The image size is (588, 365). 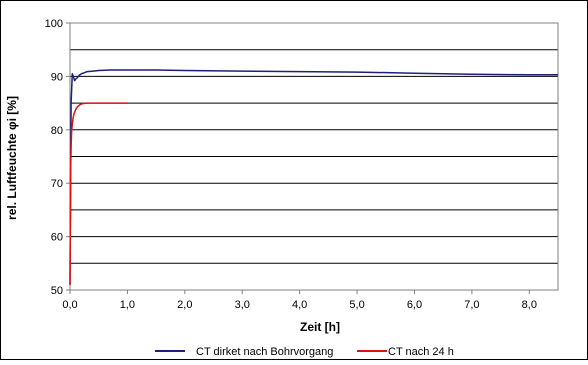 I want to click on y-tick-label: 60, so click(x=57, y=238).